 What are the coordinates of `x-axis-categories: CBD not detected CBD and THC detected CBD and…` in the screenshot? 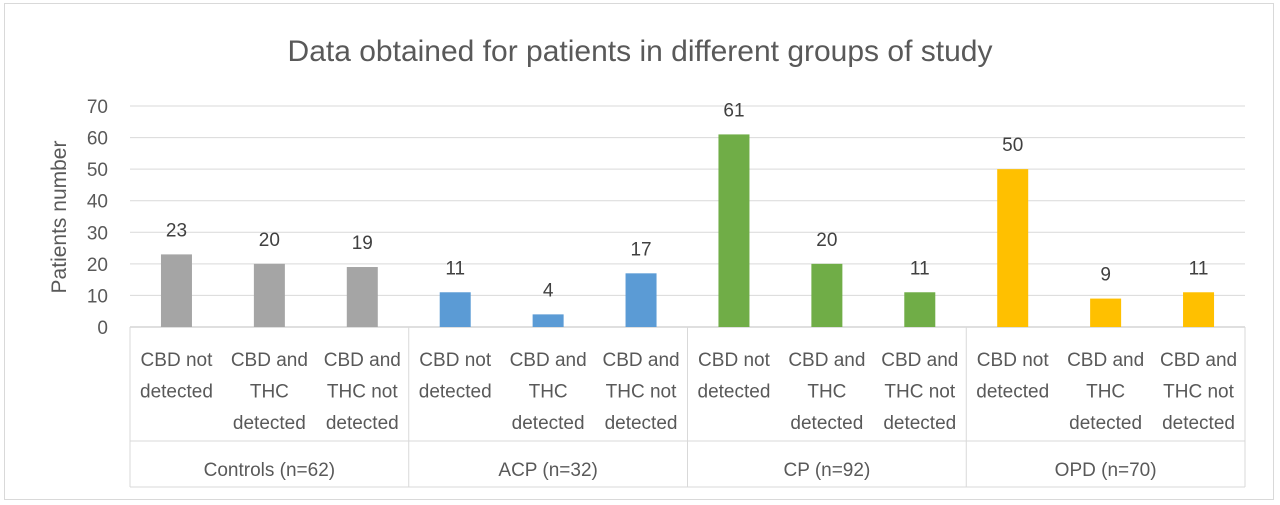 It's located at (688, 392).